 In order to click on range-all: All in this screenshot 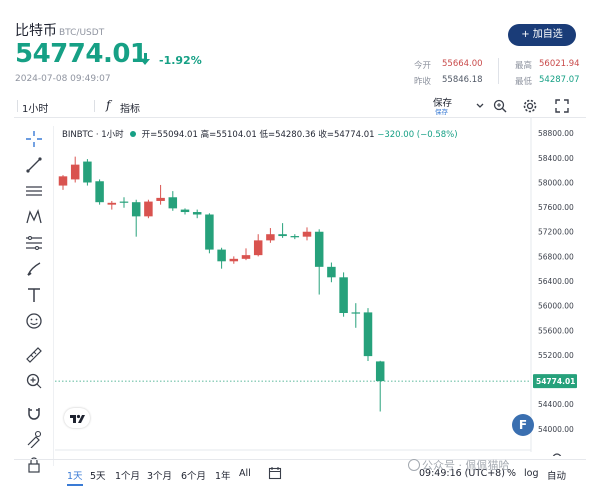, I will do `click(245, 473)`.